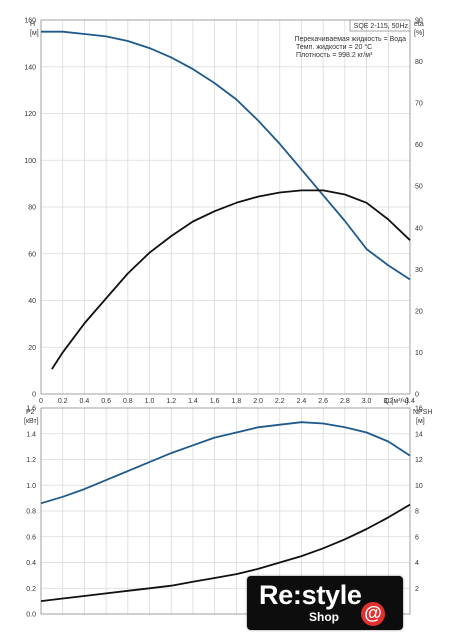  I want to click on x-tick-label: 0.2, so click(63, 401).